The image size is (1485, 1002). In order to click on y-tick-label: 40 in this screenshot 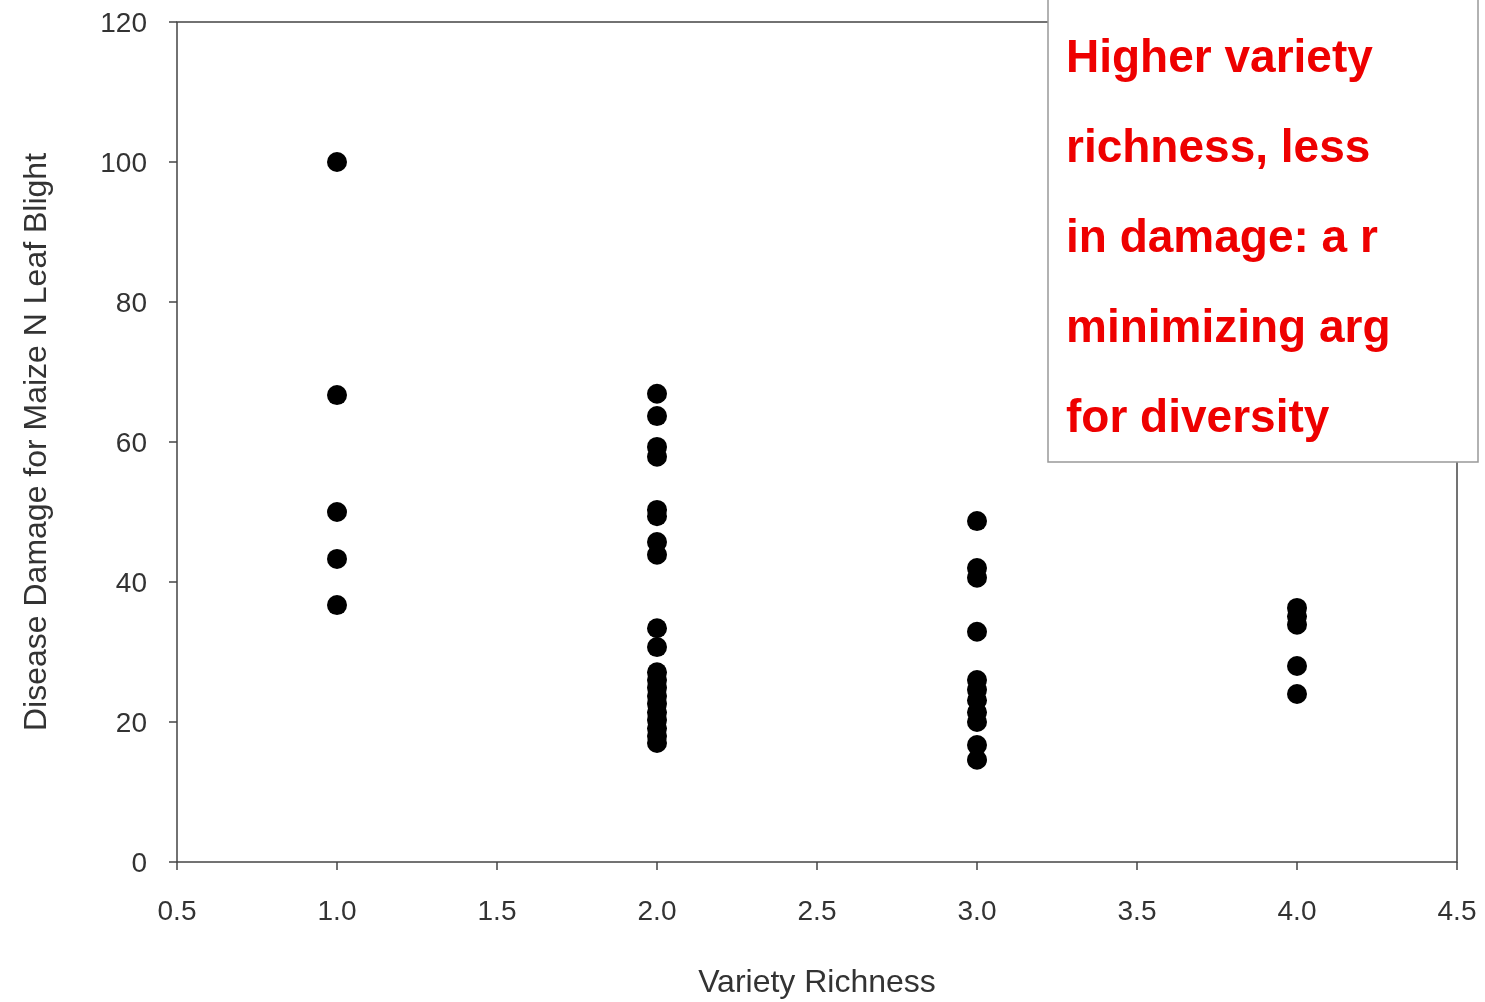, I will do `click(131, 582)`.